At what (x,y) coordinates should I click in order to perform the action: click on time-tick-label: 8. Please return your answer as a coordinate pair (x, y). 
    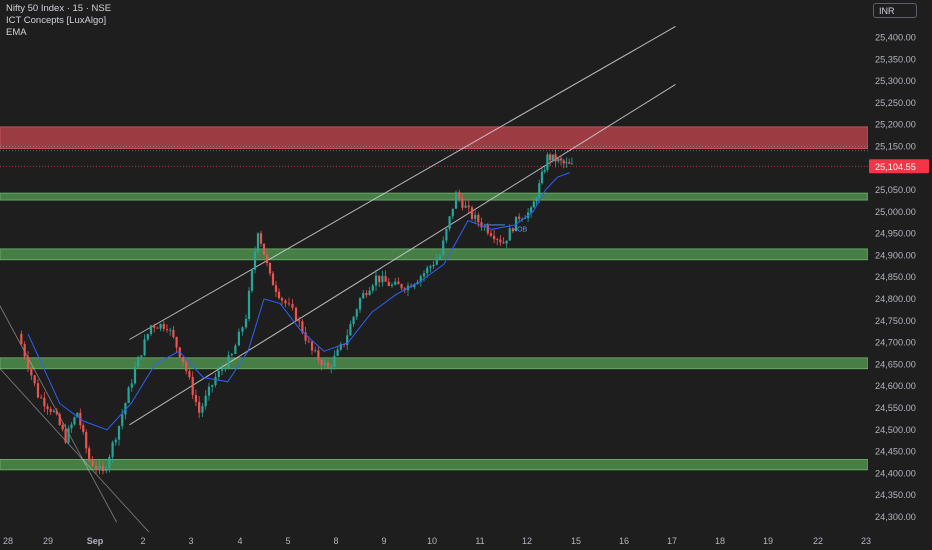
    Looking at the image, I should click on (335, 541).